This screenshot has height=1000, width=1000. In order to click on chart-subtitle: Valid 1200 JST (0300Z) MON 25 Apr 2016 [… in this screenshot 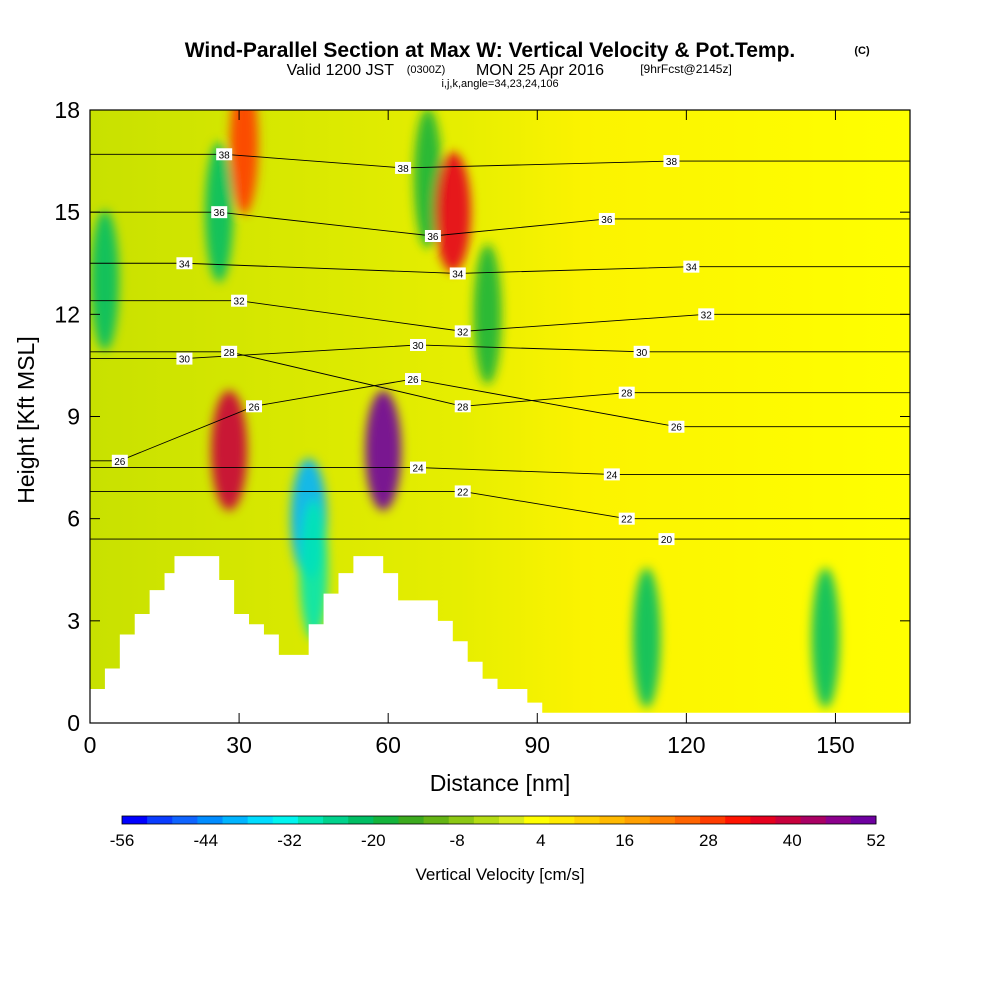, I will do `click(509, 70)`.